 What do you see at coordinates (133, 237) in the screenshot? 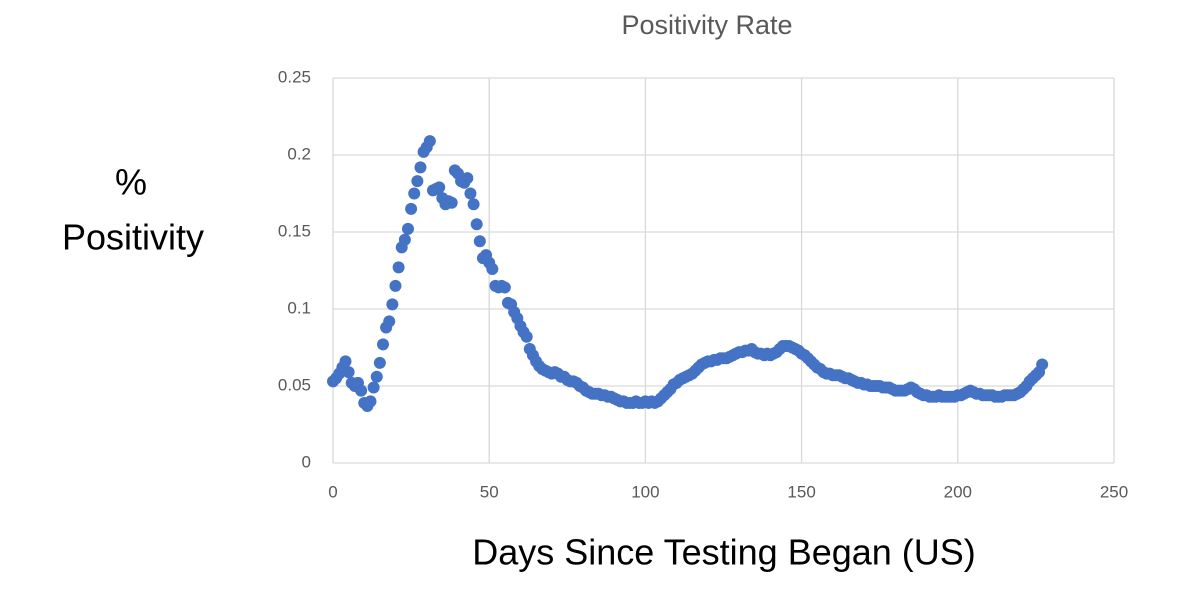
I see `y-axis-label: Positivity` at bounding box center [133, 237].